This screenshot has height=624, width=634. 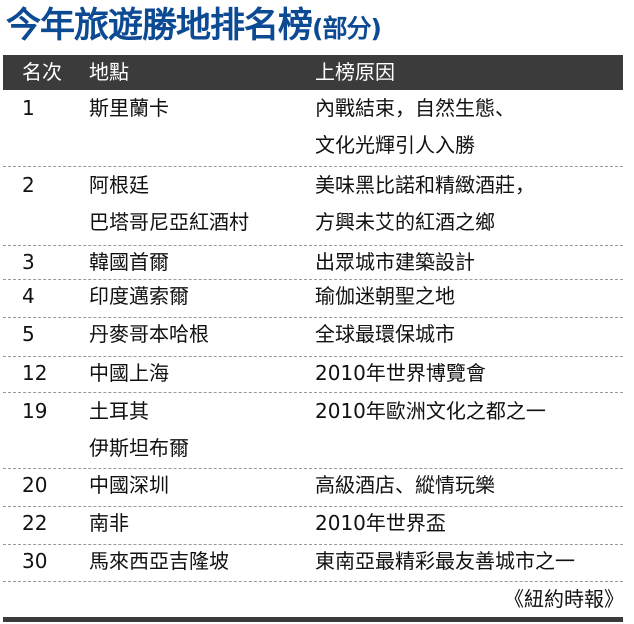 What do you see at coordinates (425, 185) in the screenshot?
I see `reason-line: 美味黑比諾和精緻酒莊，` at bounding box center [425, 185].